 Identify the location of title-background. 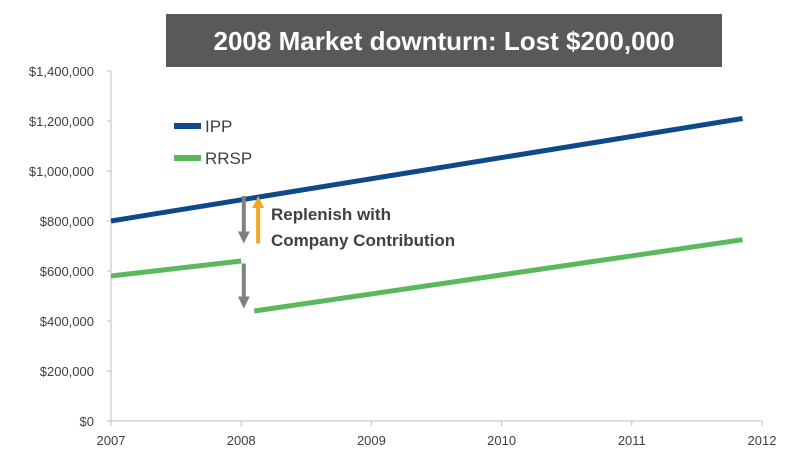
(444, 40).